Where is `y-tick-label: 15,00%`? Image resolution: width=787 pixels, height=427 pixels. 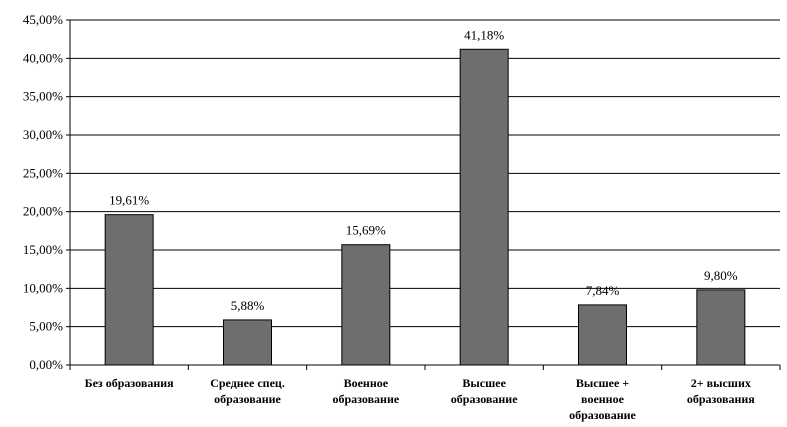
y-tick-label: 15,00% is located at coordinates (43, 249).